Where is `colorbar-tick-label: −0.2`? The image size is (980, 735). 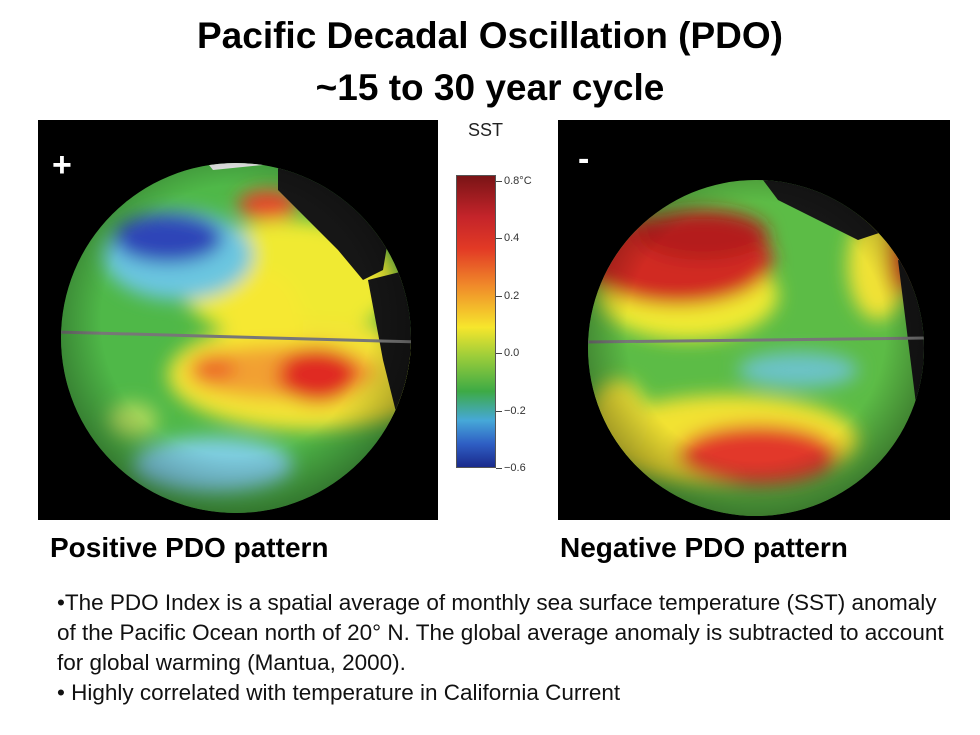 colorbar-tick-label: −0.2 is located at coordinates (515, 411).